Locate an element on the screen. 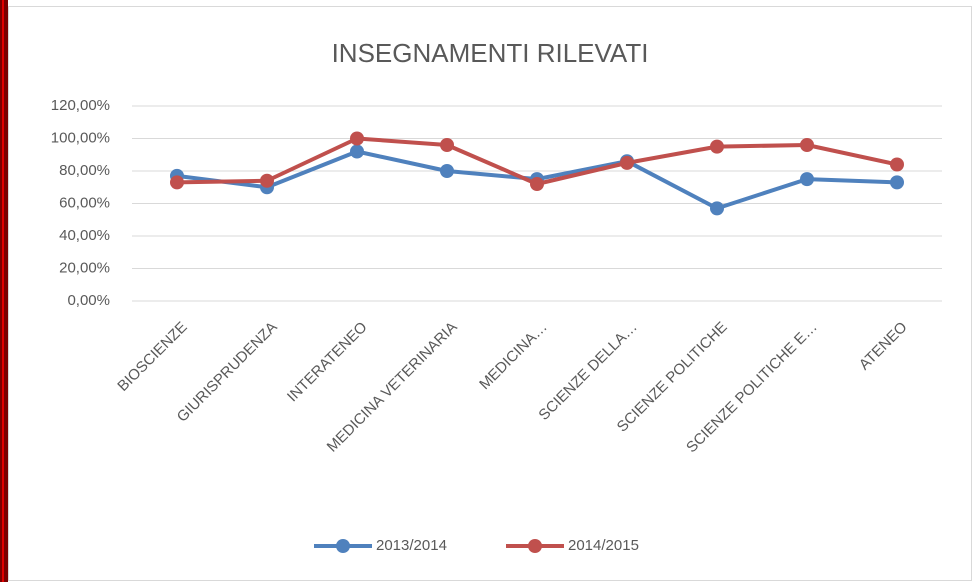  y-tick-label: 20,00% is located at coordinates (84, 267).